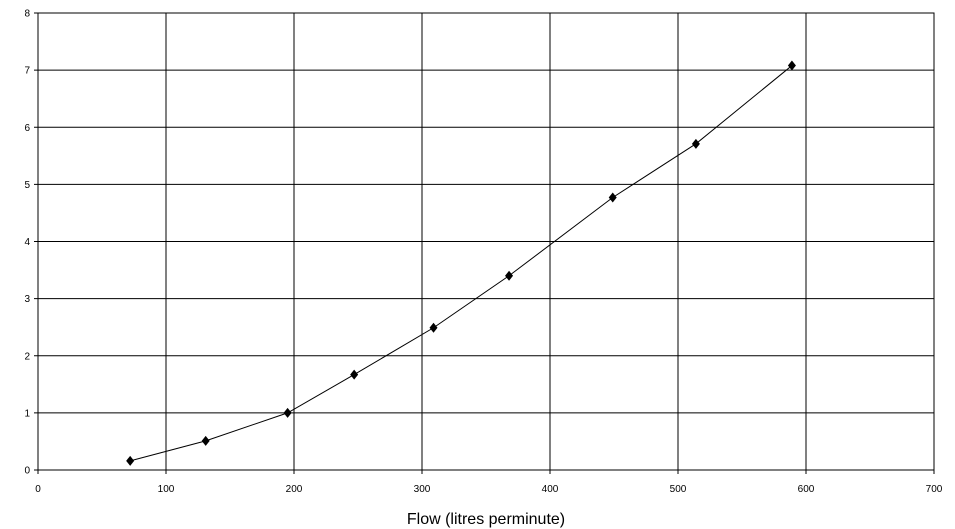 Image resolution: width=955 pixels, height=529 pixels. Describe the element at coordinates (27, 471) in the screenshot. I see `y-tick-label: 0` at that location.